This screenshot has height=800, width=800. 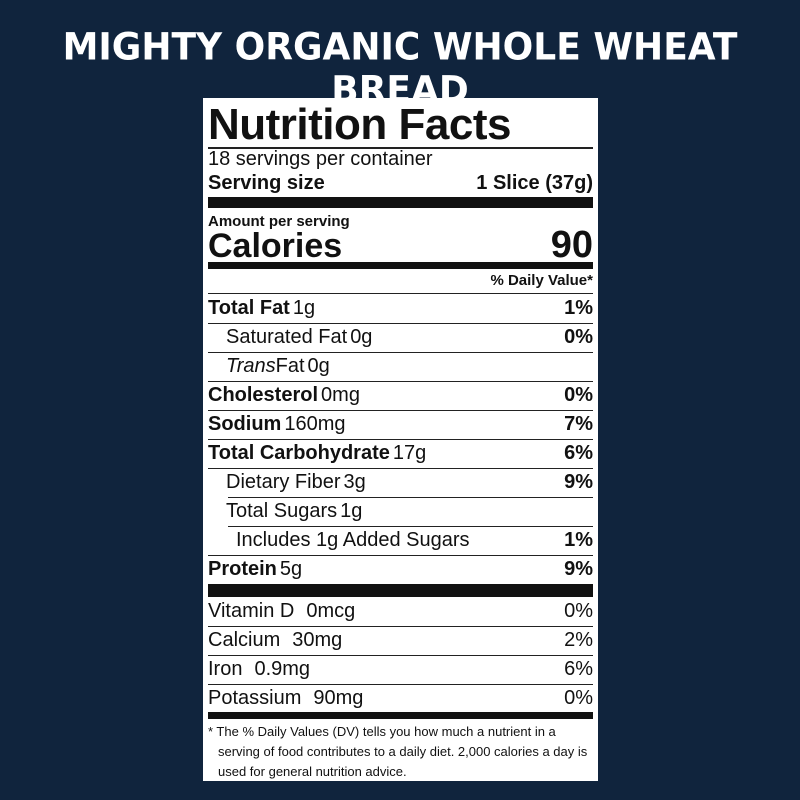 What do you see at coordinates (331, 611) in the screenshot?
I see `vitamin-amount: 0mcg` at bounding box center [331, 611].